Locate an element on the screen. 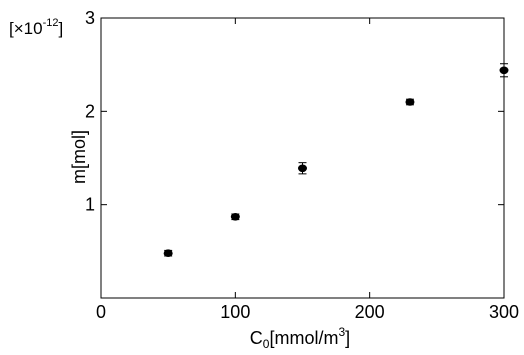 The image size is (524, 355). y-multiplier-suffix: ] is located at coordinates (60, 28).